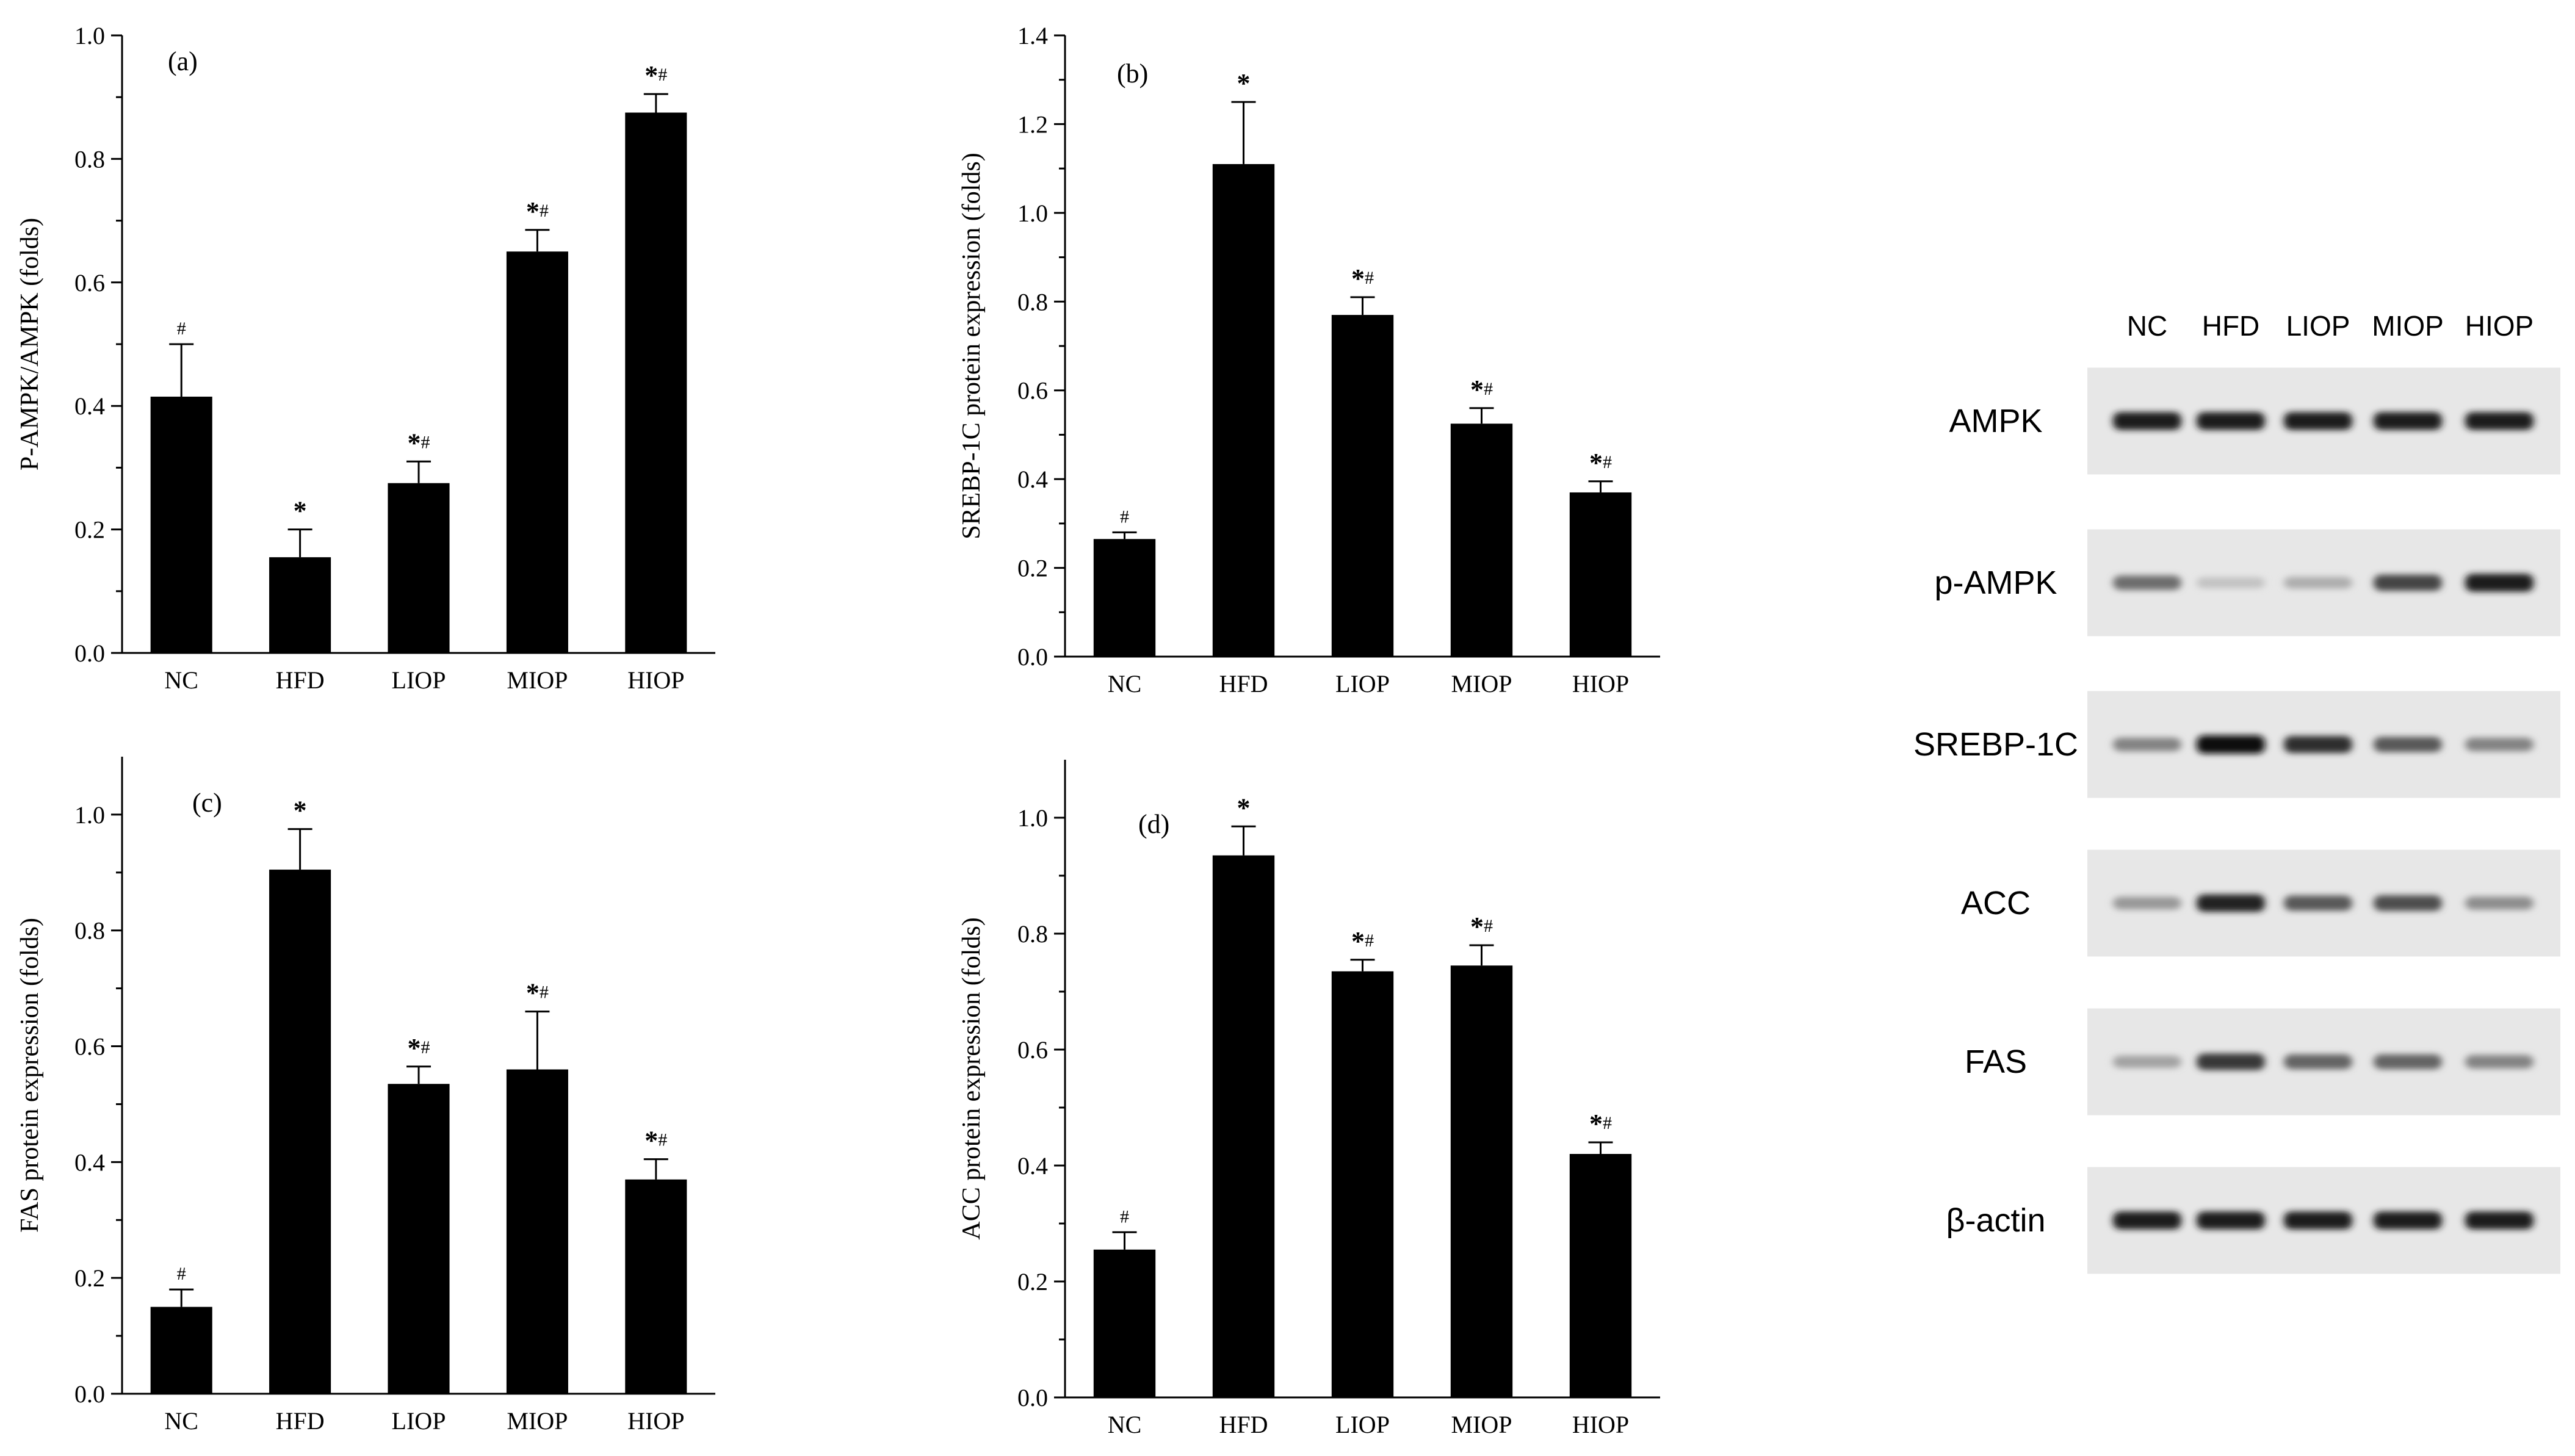 The image size is (2575, 1456). What do you see at coordinates (972, 1078) in the screenshot?
I see `y-axis-label: ACC protein expression (folds)` at bounding box center [972, 1078].